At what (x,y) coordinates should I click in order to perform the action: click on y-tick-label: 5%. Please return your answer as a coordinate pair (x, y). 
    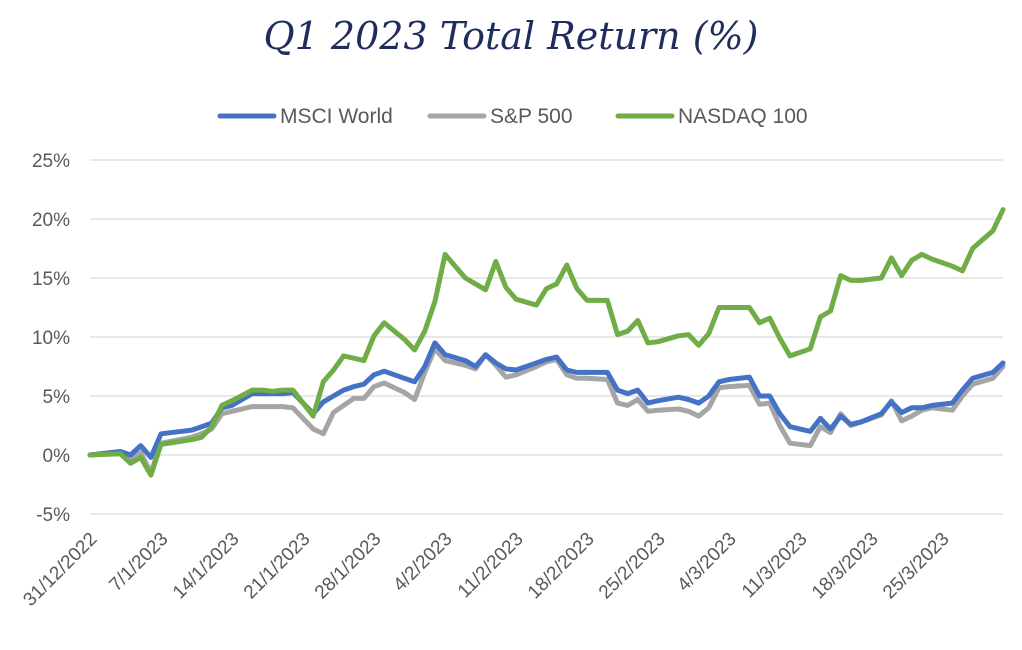
    Looking at the image, I should click on (57, 397).